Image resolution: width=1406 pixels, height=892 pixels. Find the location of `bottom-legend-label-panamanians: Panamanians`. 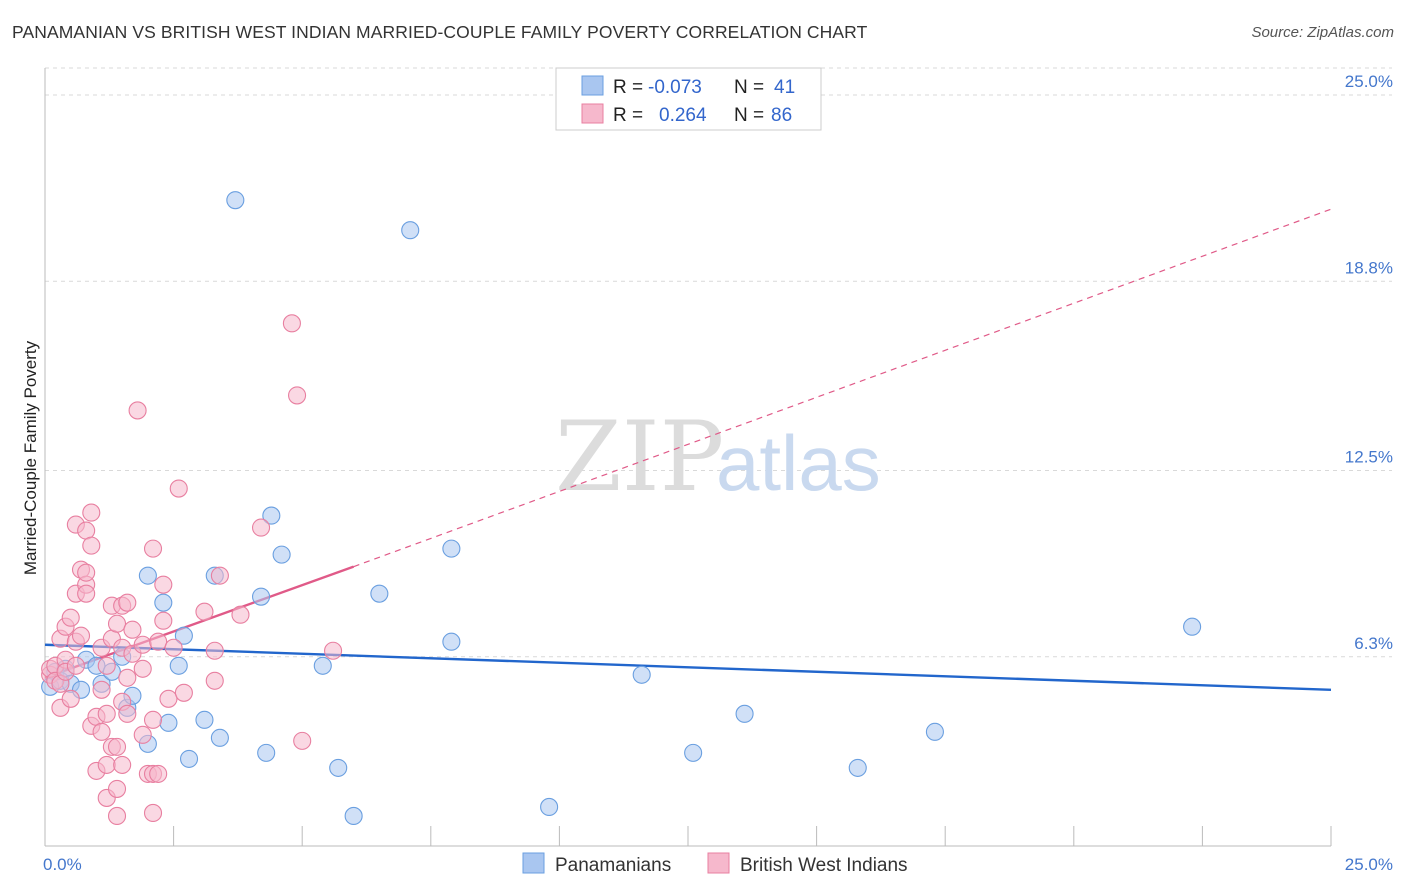

bottom-legend-label-panamanians: Panamanians is located at coordinates (613, 865).